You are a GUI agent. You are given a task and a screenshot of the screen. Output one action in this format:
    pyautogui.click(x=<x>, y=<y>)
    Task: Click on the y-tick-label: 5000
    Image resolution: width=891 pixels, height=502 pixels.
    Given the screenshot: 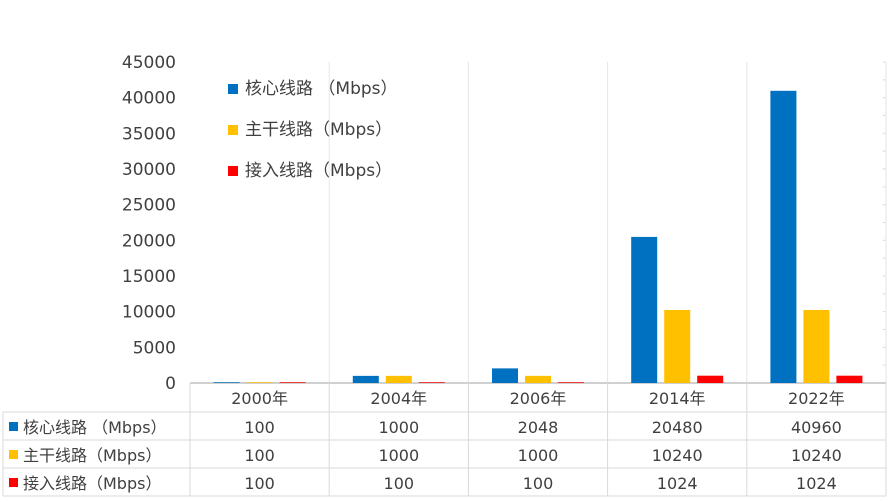 What is the action you would take?
    pyautogui.click(x=154, y=348)
    